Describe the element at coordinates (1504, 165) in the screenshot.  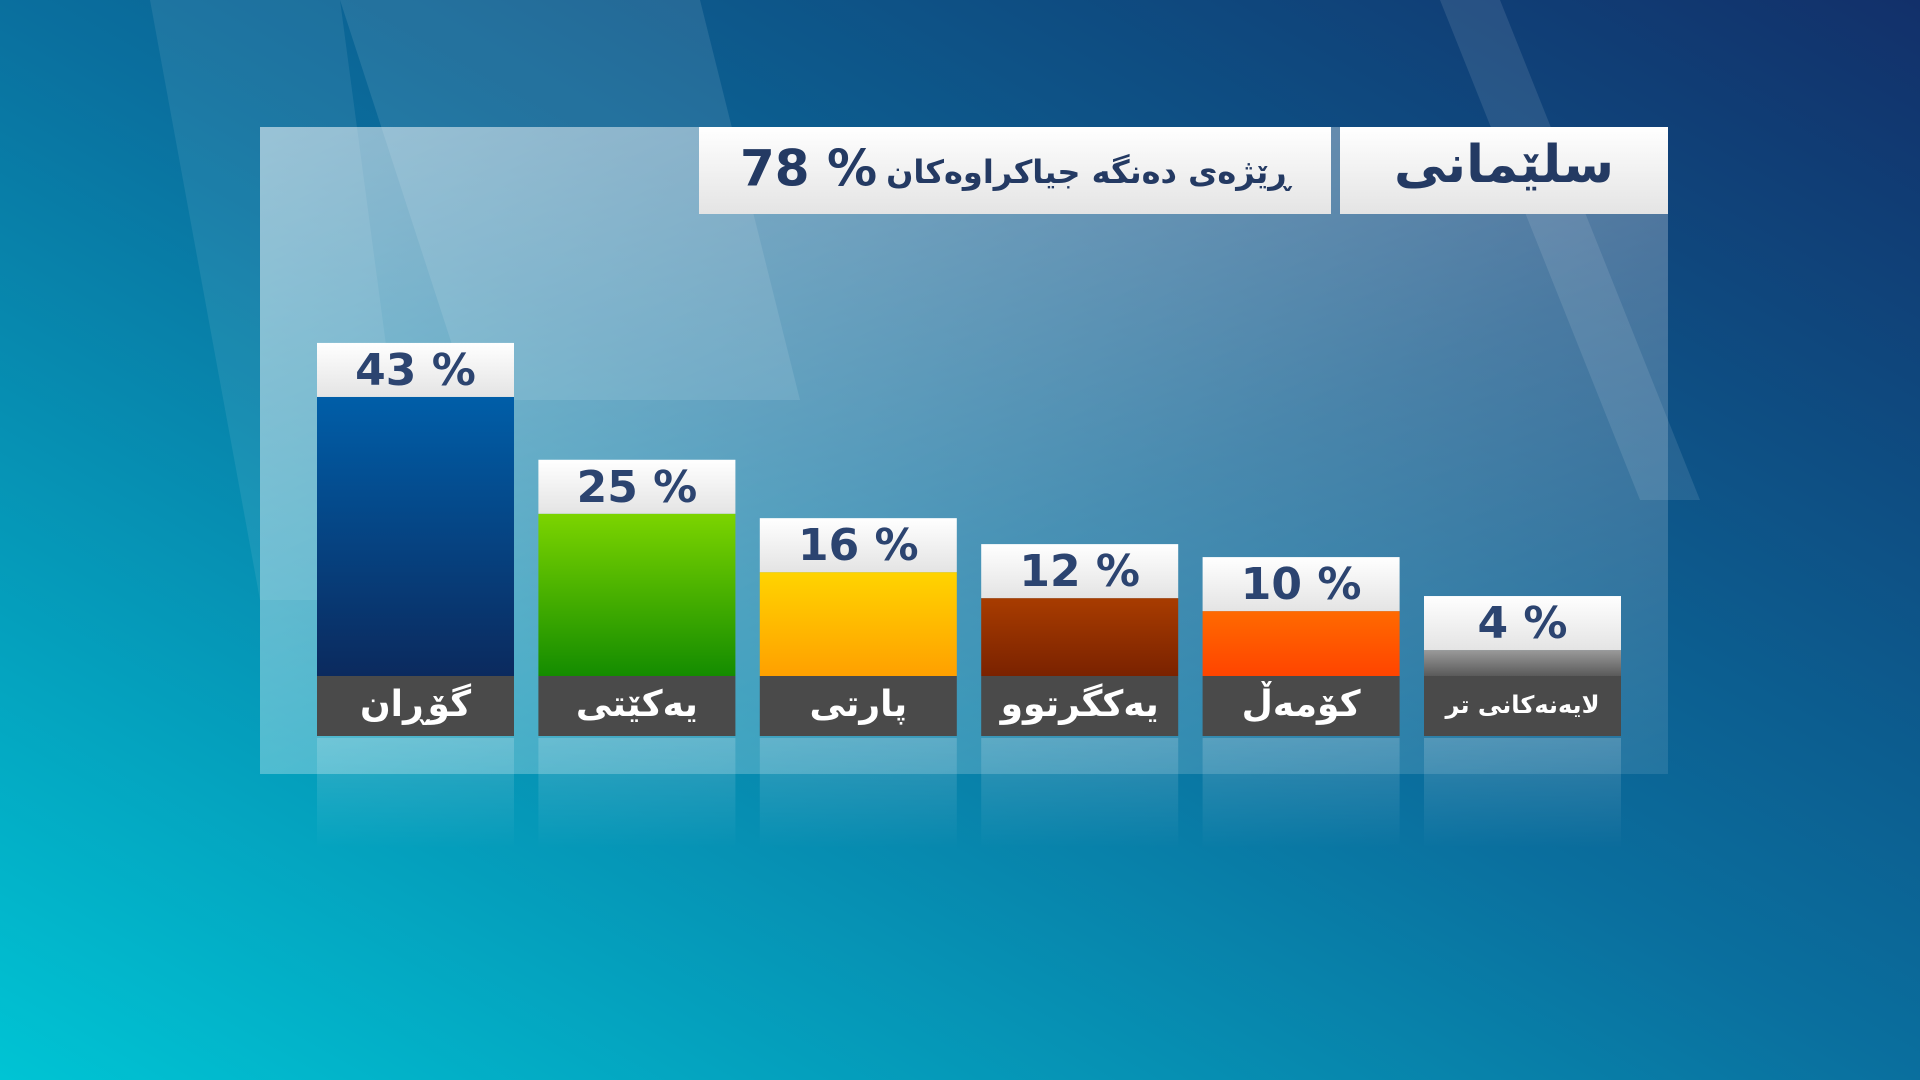
I see `chart-title: سلێمانی` at that location.